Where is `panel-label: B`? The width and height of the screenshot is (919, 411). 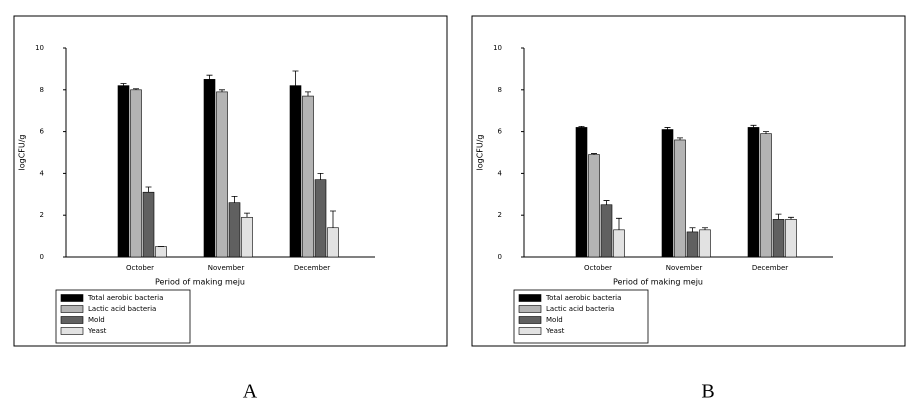
panel-label: B is located at coordinates (707, 392).